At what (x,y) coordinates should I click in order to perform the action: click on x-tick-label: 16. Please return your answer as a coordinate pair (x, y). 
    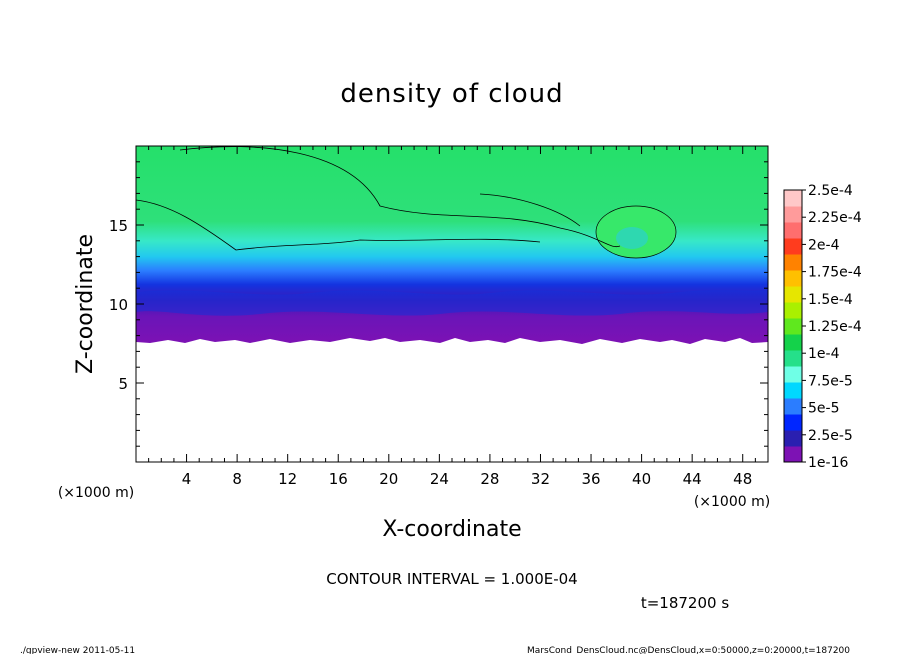
    Looking at the image, I should click on (338, 479).